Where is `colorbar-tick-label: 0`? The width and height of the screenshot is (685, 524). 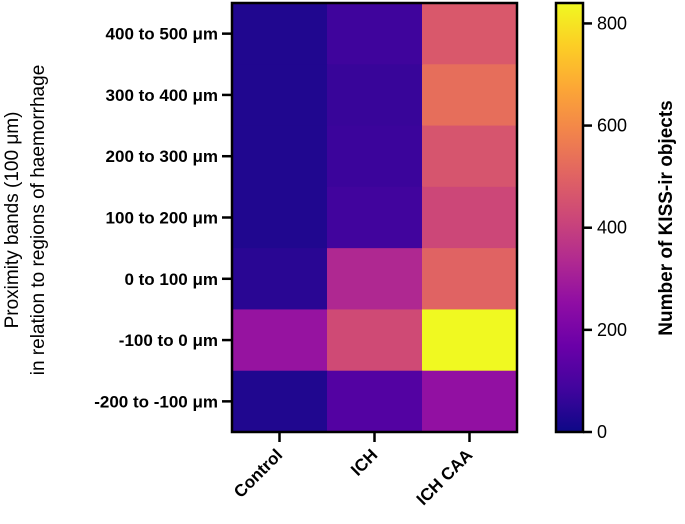
colorbar-tick-label: 0 is located at coordinates (602, 432).